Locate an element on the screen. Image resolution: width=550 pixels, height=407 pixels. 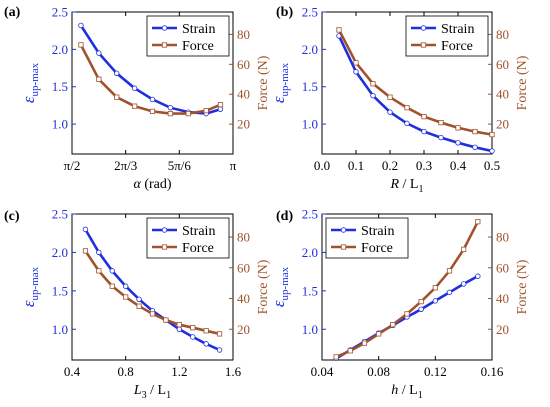
panel-letter: (b) is located at coordinates (284, 12).